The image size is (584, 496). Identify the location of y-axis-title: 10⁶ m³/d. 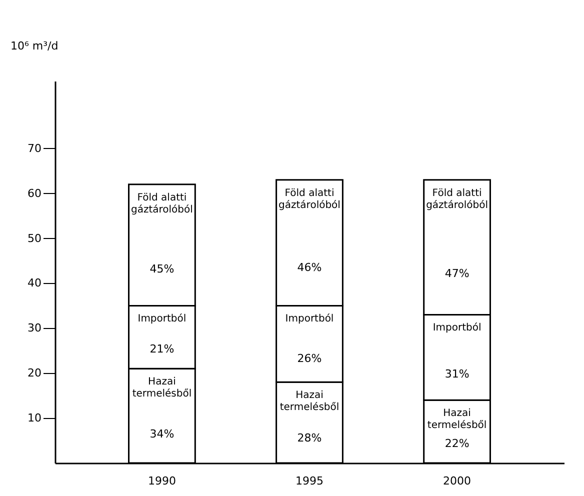
(34, 46).